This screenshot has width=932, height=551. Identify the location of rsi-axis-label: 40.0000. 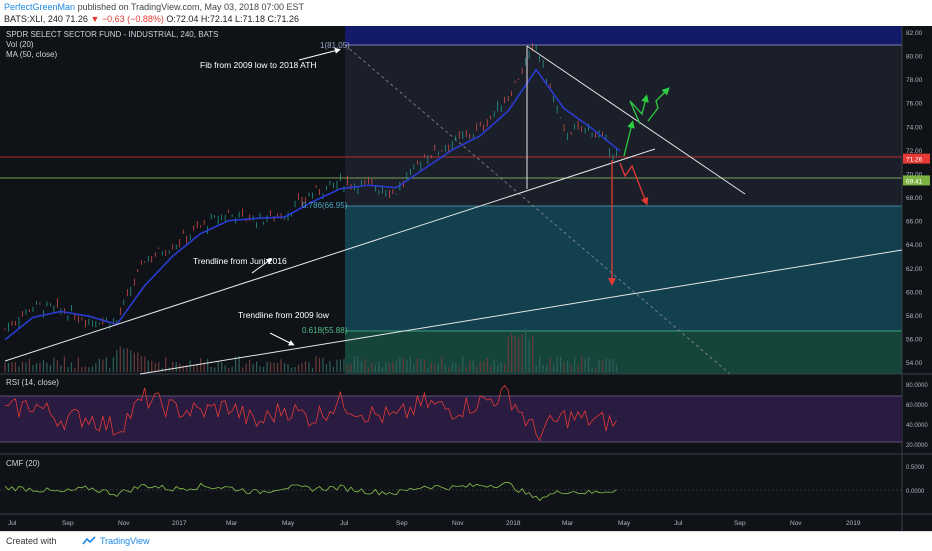
(917, 426).